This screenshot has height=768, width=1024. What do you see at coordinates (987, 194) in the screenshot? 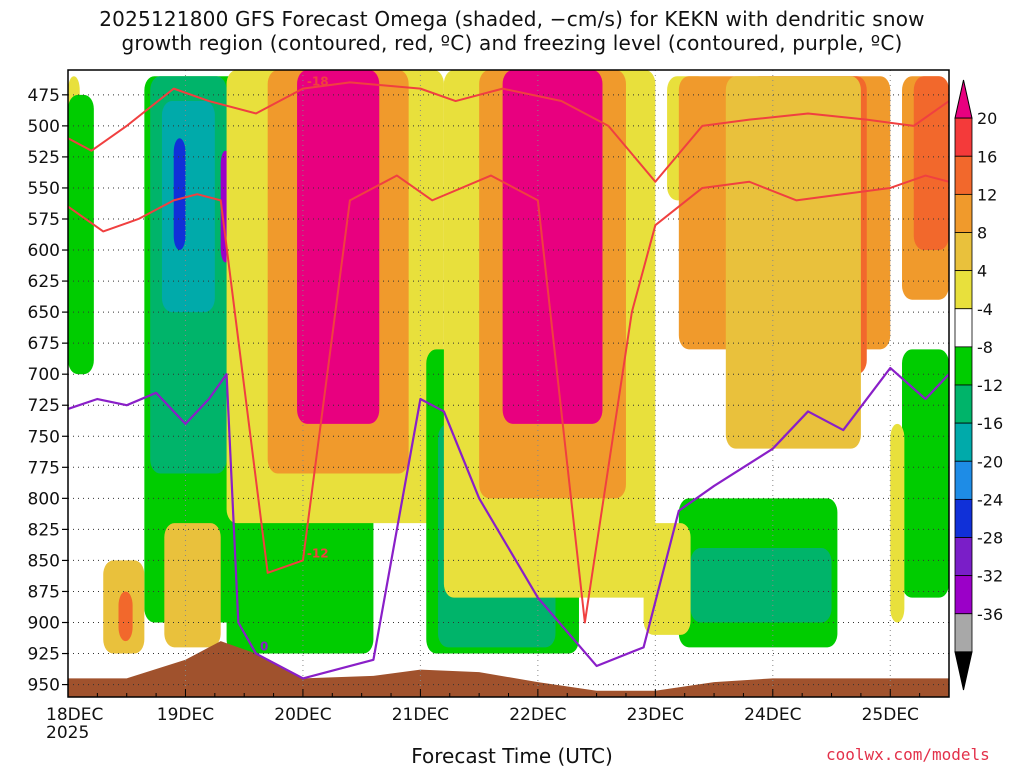
I see `colorbar-label: 12` at bounding box center [987, 194].